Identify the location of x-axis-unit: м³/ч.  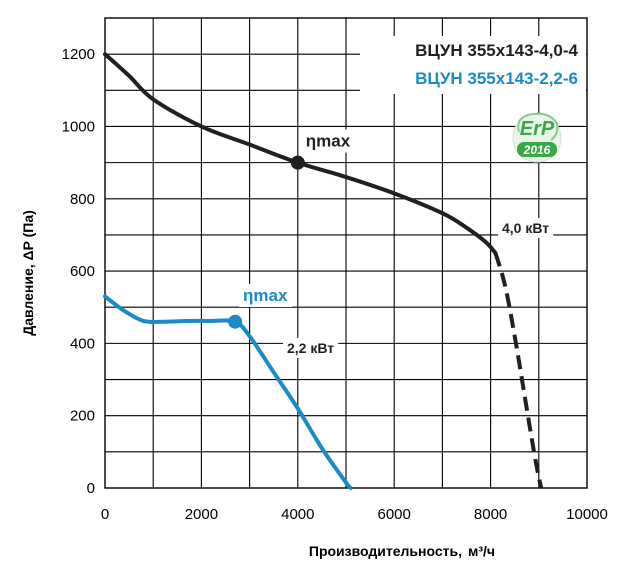
(481, 551).